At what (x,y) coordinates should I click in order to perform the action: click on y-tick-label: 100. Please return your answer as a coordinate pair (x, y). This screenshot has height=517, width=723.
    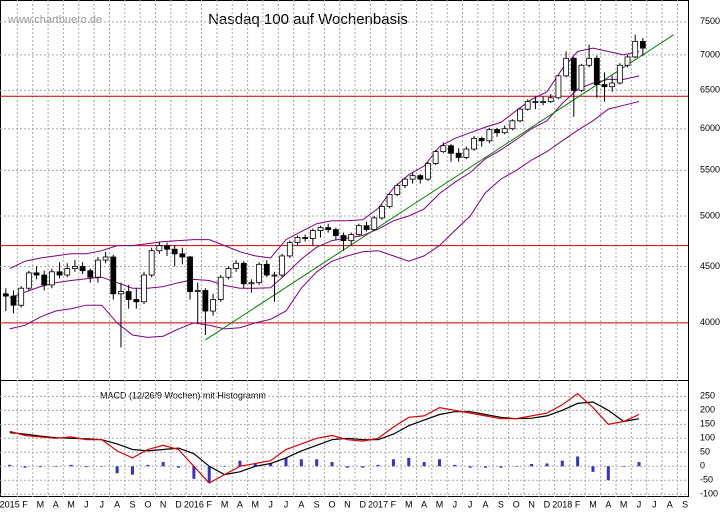
    Looking at the image, I should click on (707, 438).